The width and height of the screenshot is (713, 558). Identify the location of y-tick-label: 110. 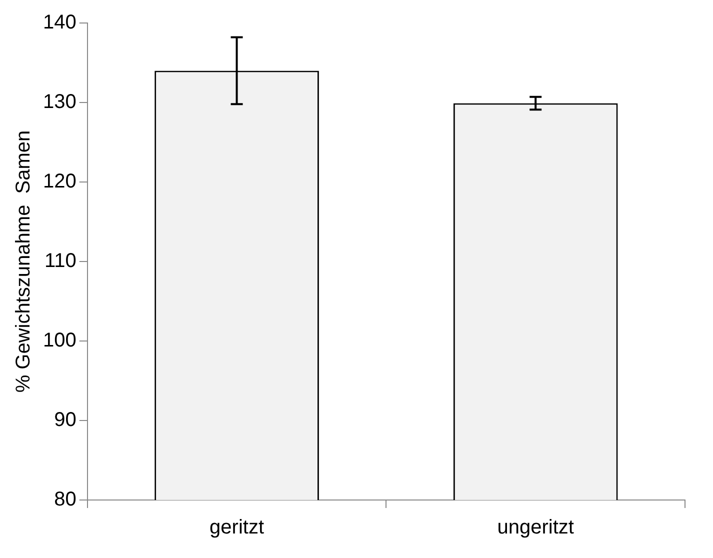
(60, 261).